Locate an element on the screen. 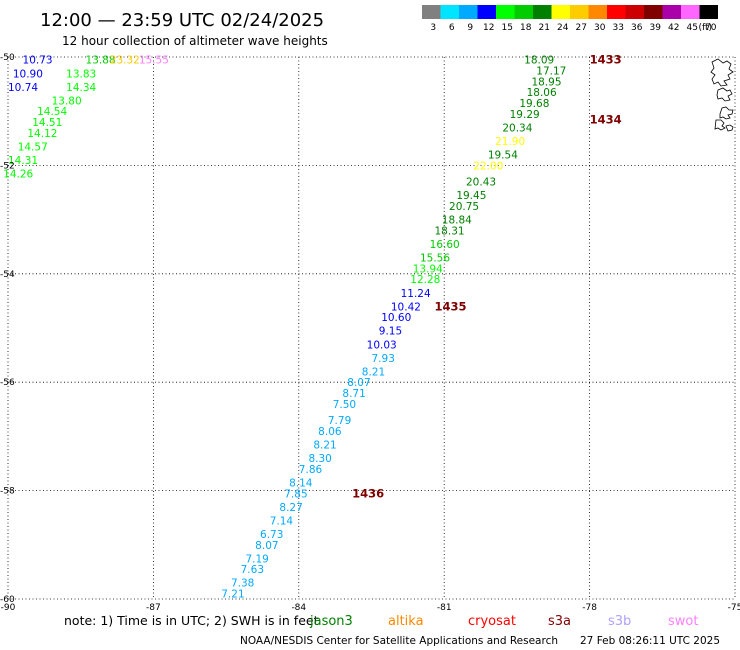 The height and width of the screenshot is (650, 740). wave-height-point: 18.95 is located at coordinates (546, 82).